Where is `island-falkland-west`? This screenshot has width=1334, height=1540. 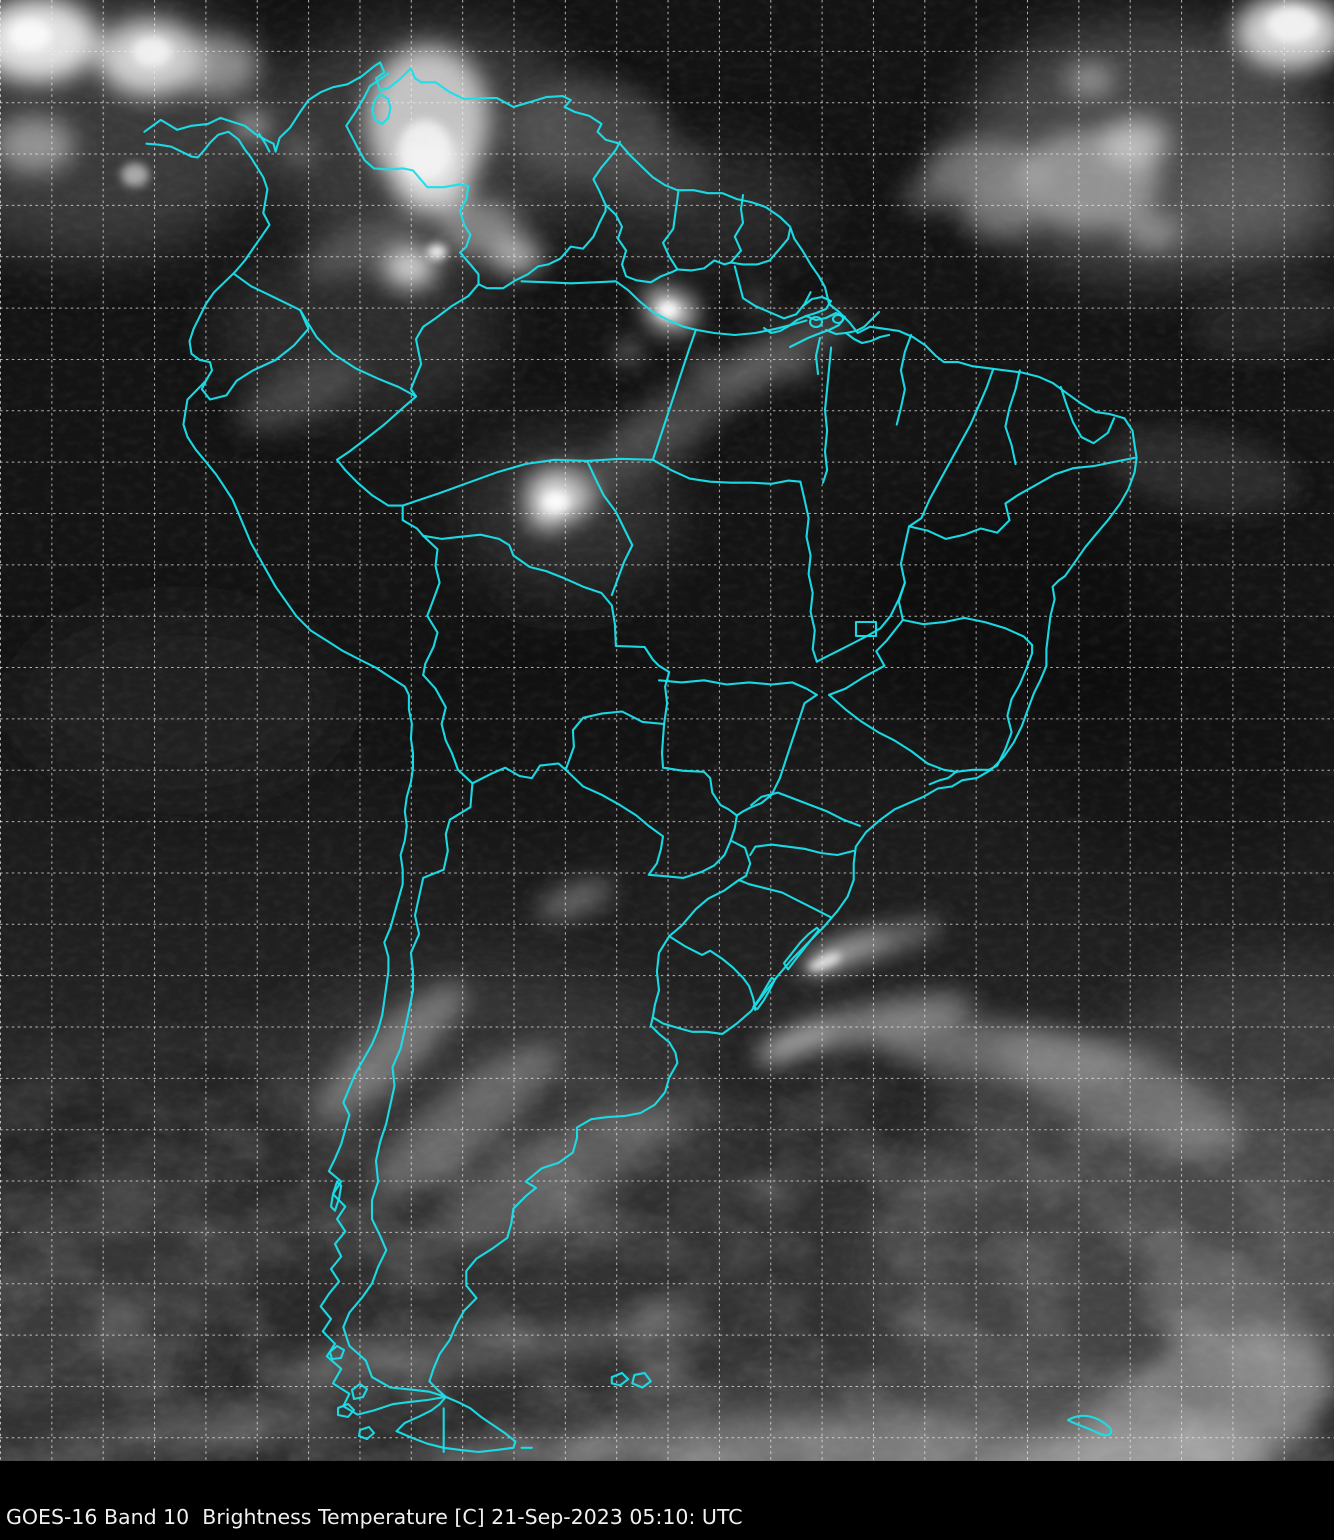 island-falkland-west is located at coordinates (620, 1379).